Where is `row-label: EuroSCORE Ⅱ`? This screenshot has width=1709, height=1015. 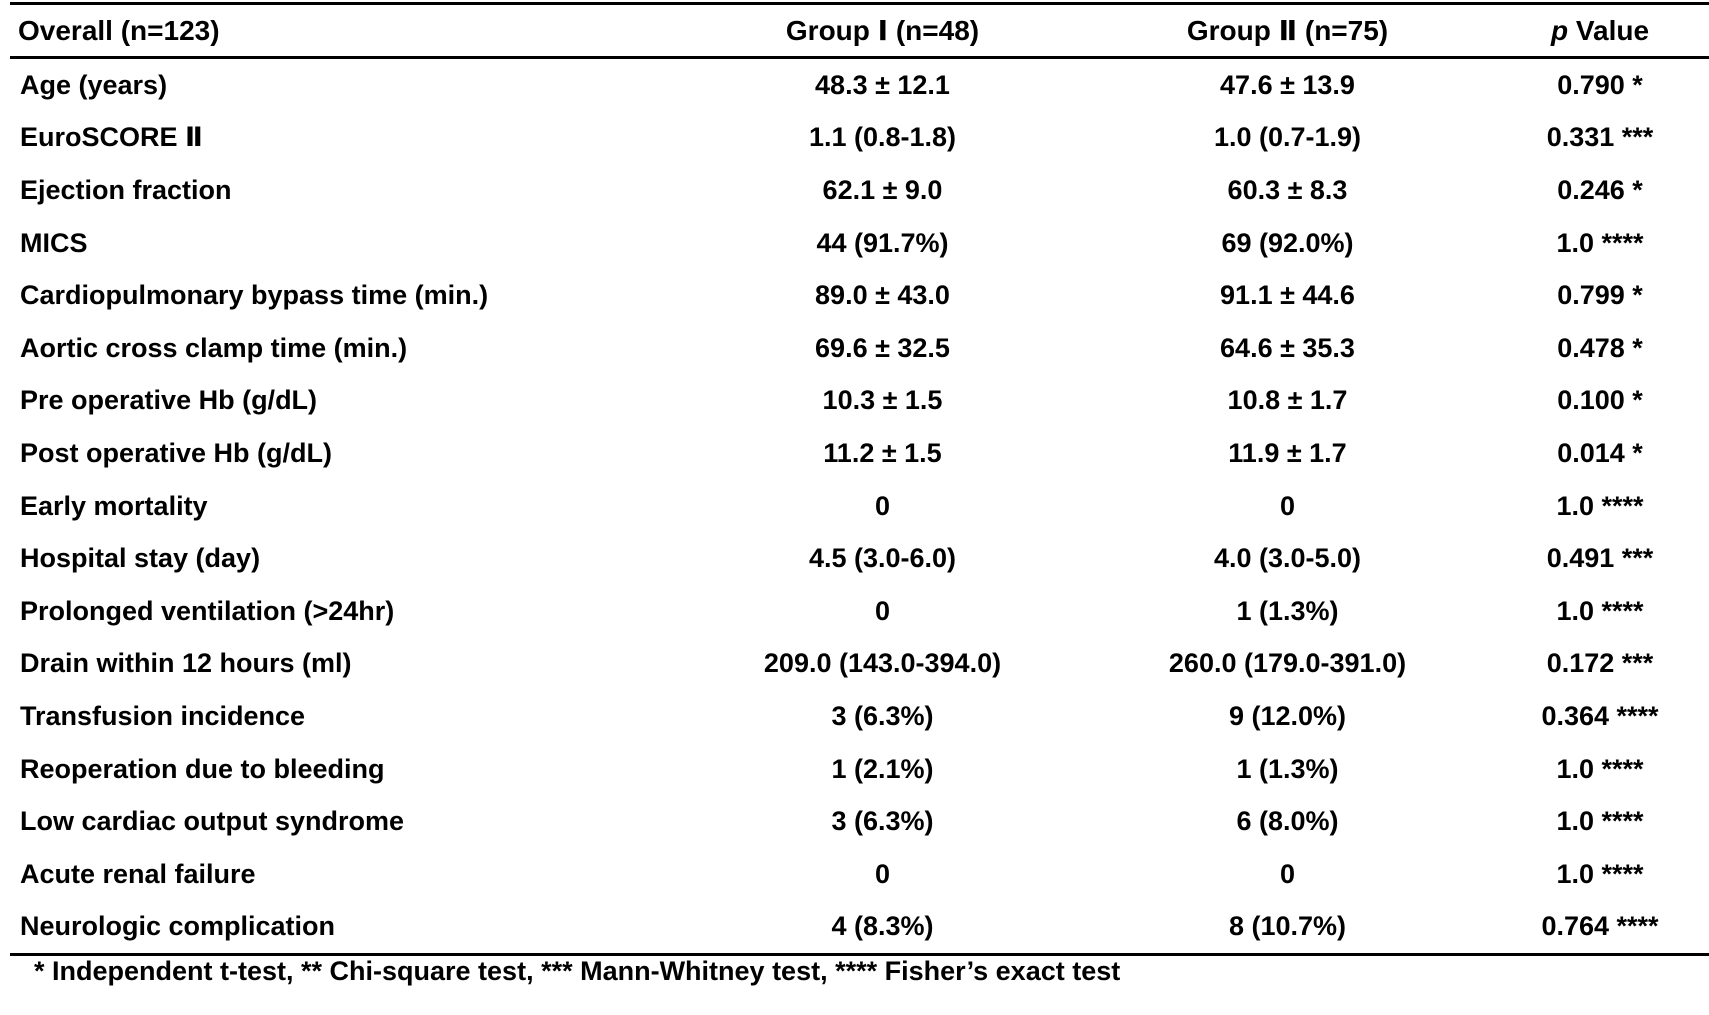
row-label: EuroSCORE Ⅱ is located at coordinates (111, 137).